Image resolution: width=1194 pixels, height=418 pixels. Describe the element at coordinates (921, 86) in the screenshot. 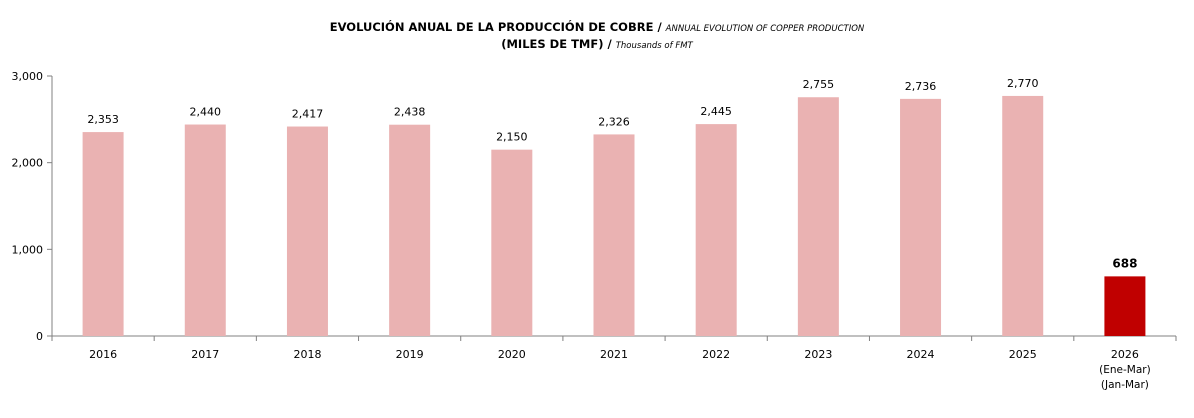

I see `data-label: 2,736` at that location.